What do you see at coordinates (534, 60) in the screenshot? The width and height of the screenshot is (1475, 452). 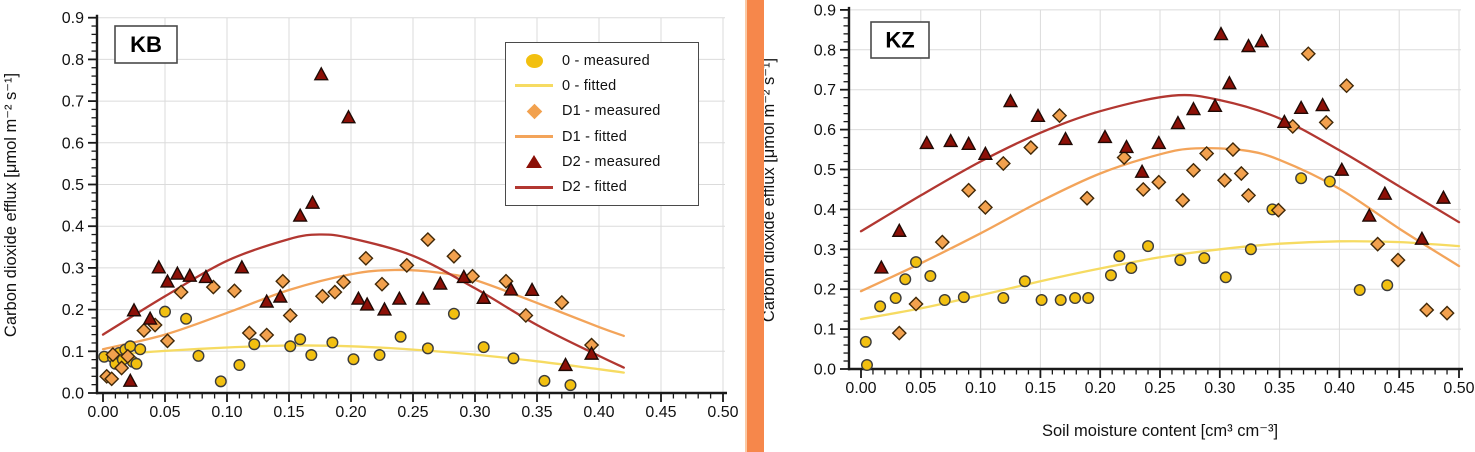 I see `circle-marker-icon` at bounding box center [534, 60].